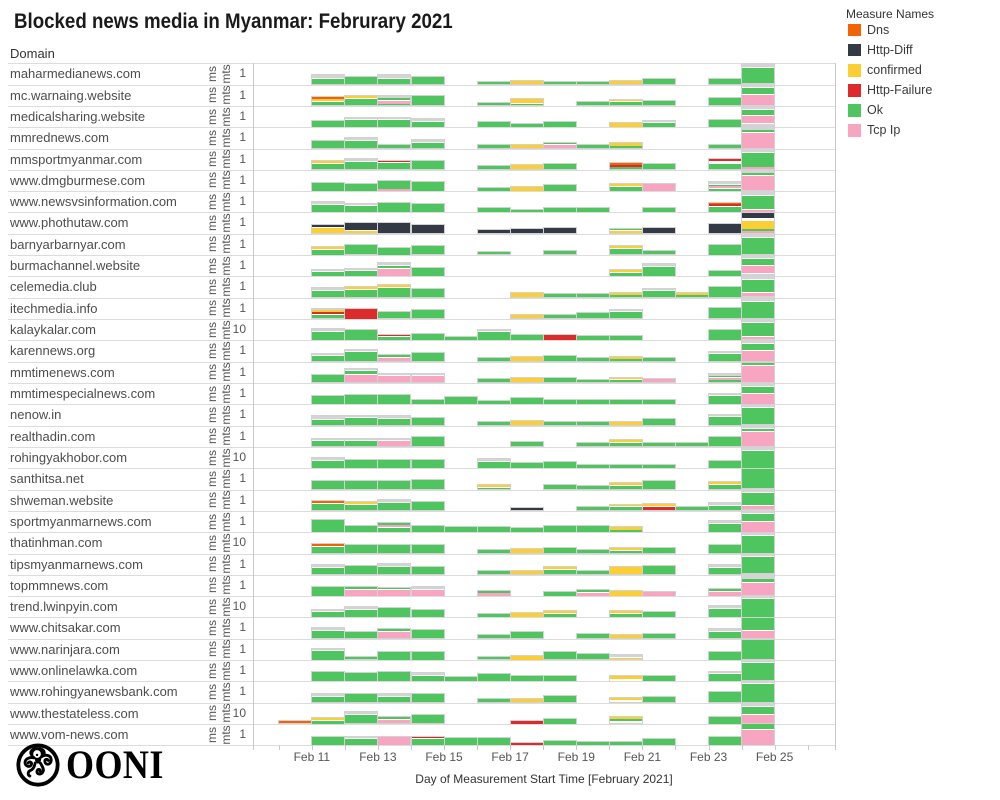  I want to click on svg-text: OONI, so click(115, 765).